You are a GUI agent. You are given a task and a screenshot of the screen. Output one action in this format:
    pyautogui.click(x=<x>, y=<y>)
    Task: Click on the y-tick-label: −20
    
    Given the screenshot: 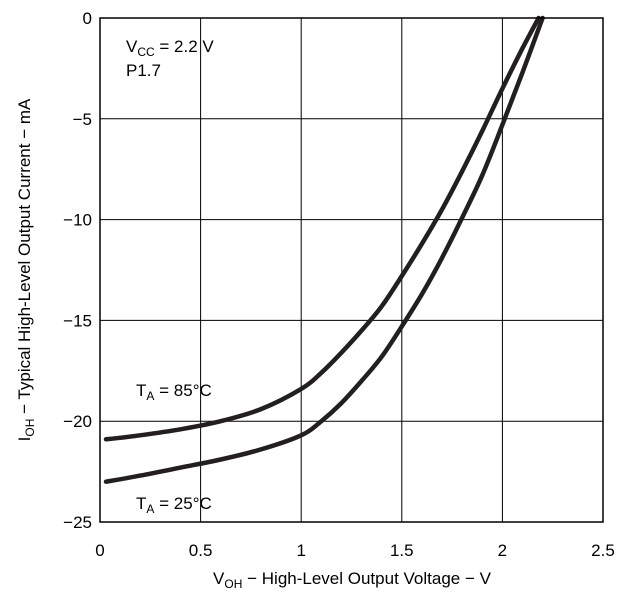 What is the action you would take?
    pyautogui.click(x=77, y=421)
    